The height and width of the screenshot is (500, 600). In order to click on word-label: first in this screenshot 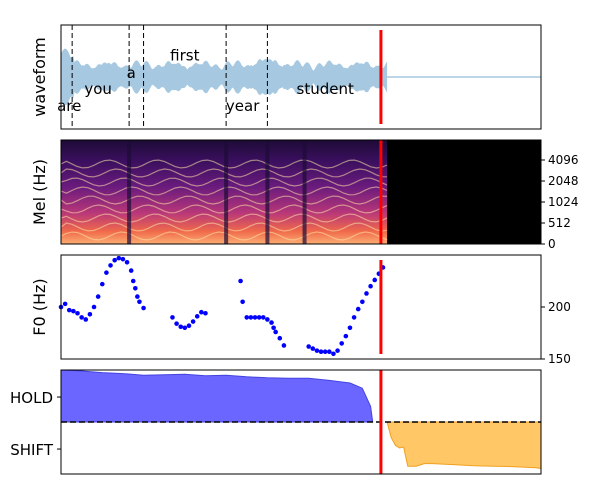, I will do `click(184, 55)`.